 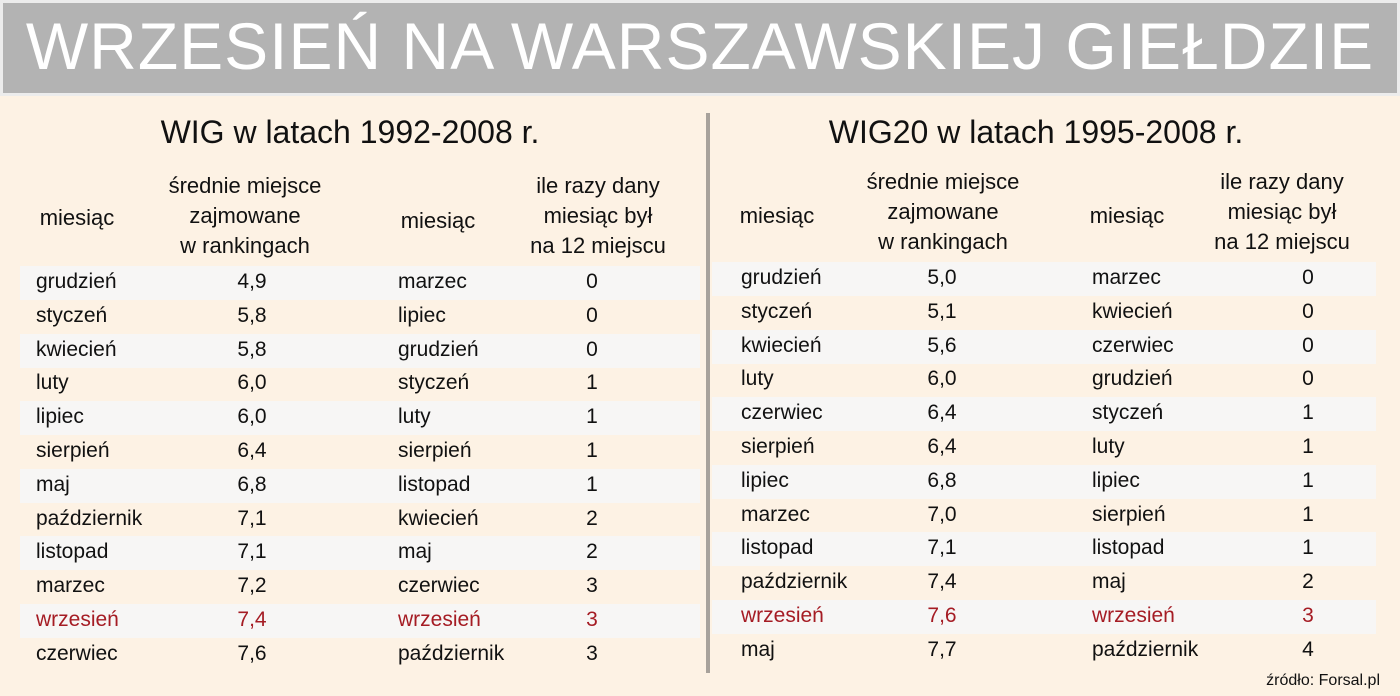 What do you see at coordinates (942, 582) in the screenshot?
I see `avg-rank-cell: 7,4` at bounding box center [942, 582].